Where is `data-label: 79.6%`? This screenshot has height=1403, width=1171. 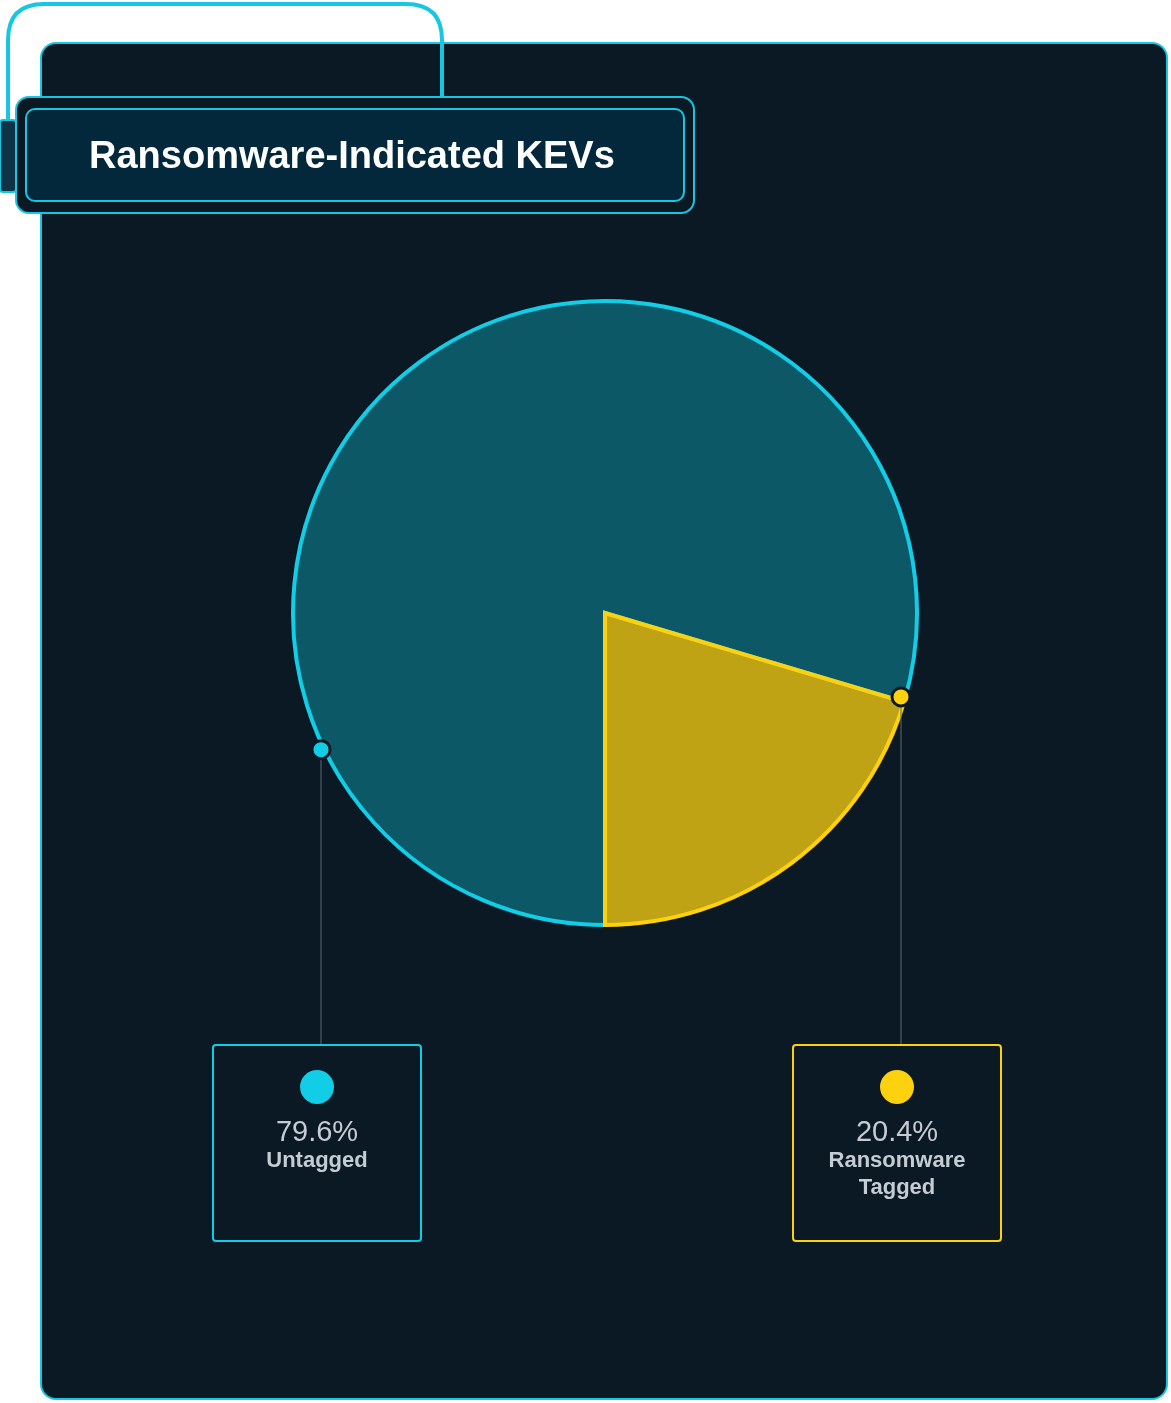
data-label: 79.6% is located at coordinates (317, 1131).